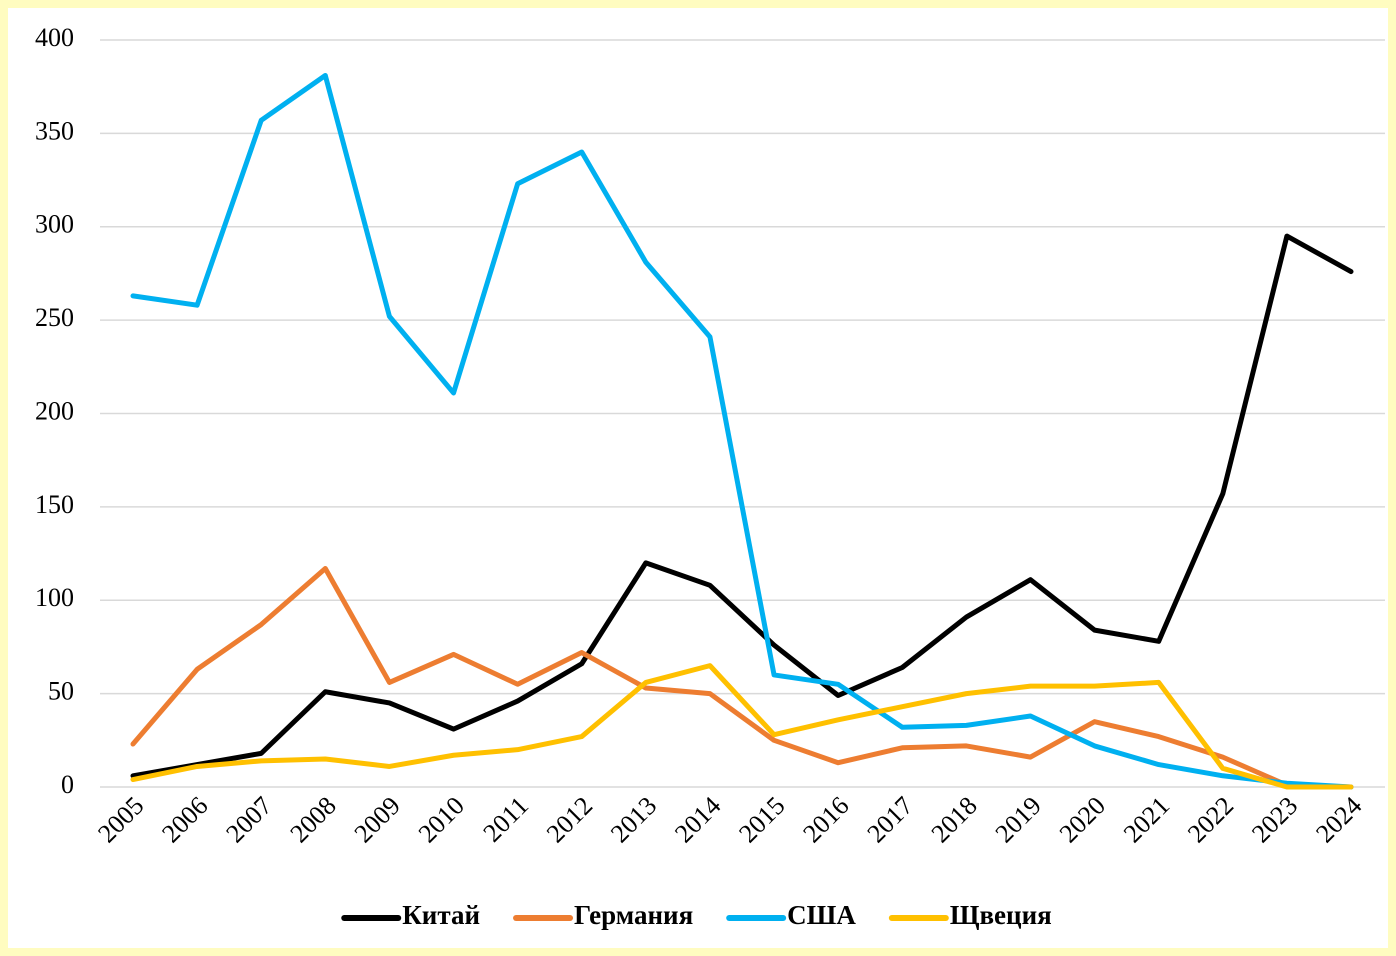 The height and width of the screenshot is (956, 1396). What do you see at coordinates (54, 317) in the screenshot?
I see `y-tick-label: 250` at bounding box center [54, 317].